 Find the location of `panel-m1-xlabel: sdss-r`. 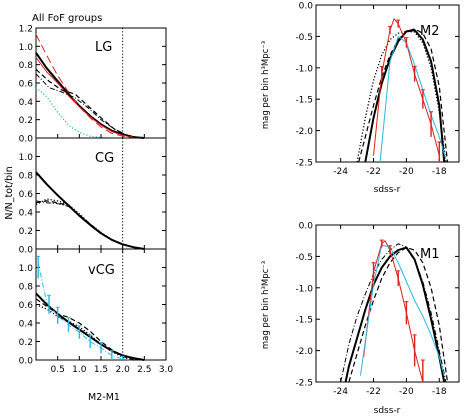

panel-m1-xlabel: sdss-r is located at coordinates (387, 411).